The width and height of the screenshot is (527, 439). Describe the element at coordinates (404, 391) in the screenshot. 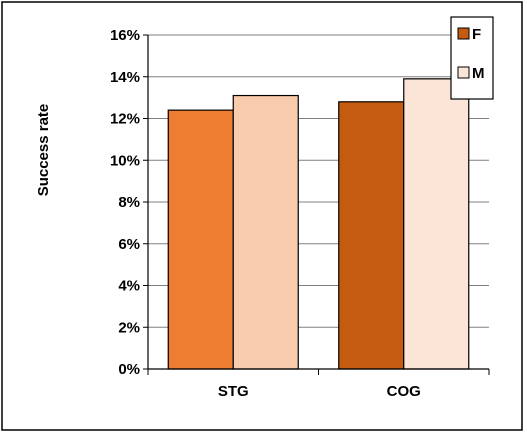

I see `x-tick-label: COG` at that location.